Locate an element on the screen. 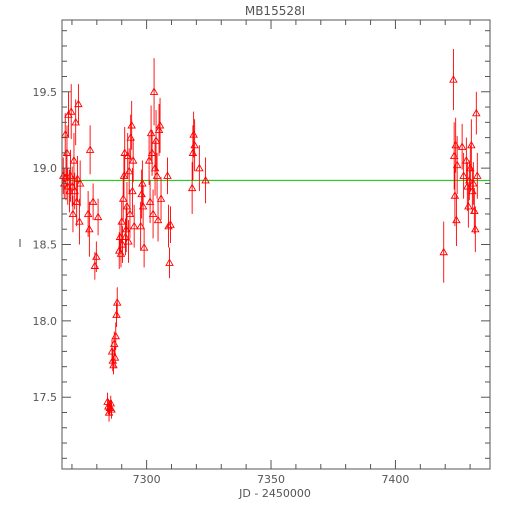  x-tick-label: 7300 is located at coordinates (147, 479).